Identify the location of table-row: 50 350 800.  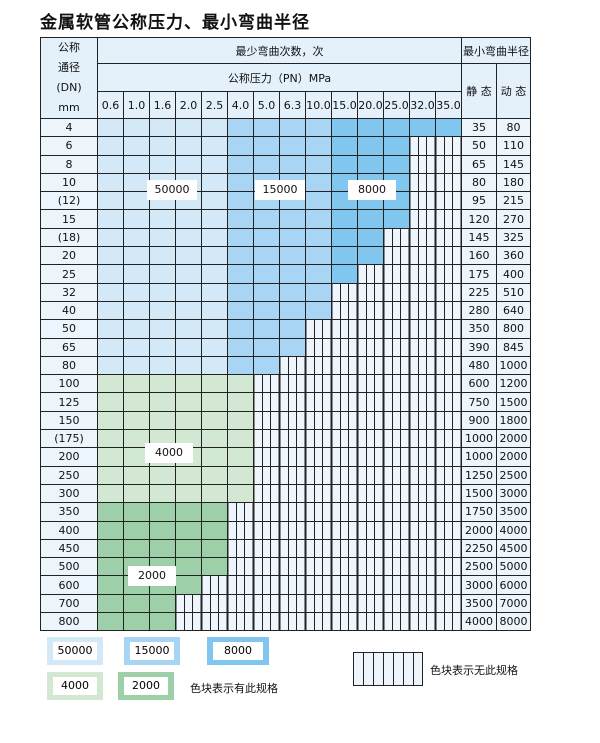
(285, 329).